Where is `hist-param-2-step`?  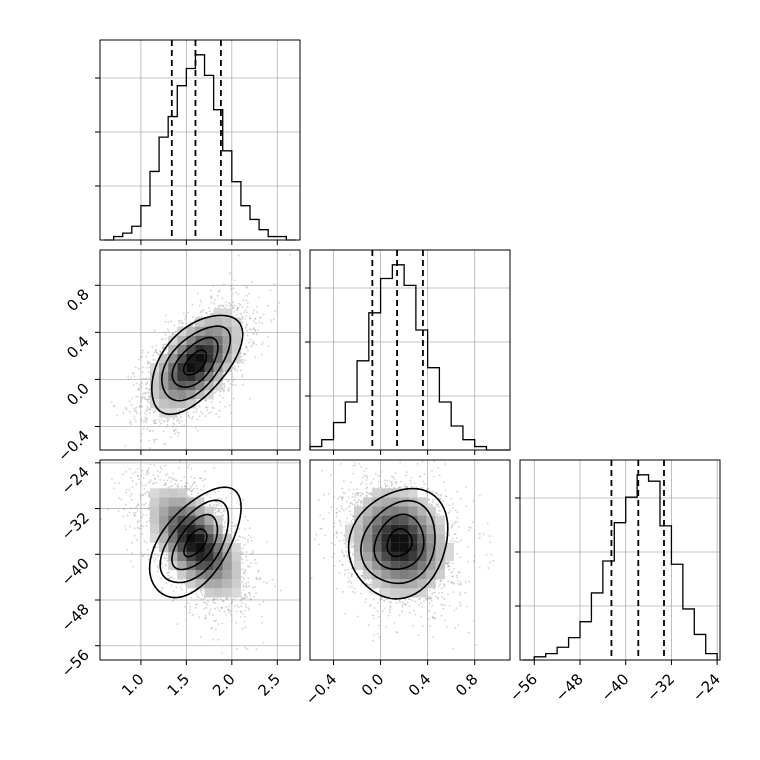 hist-param-2-step is located at coordinates (409, 357).